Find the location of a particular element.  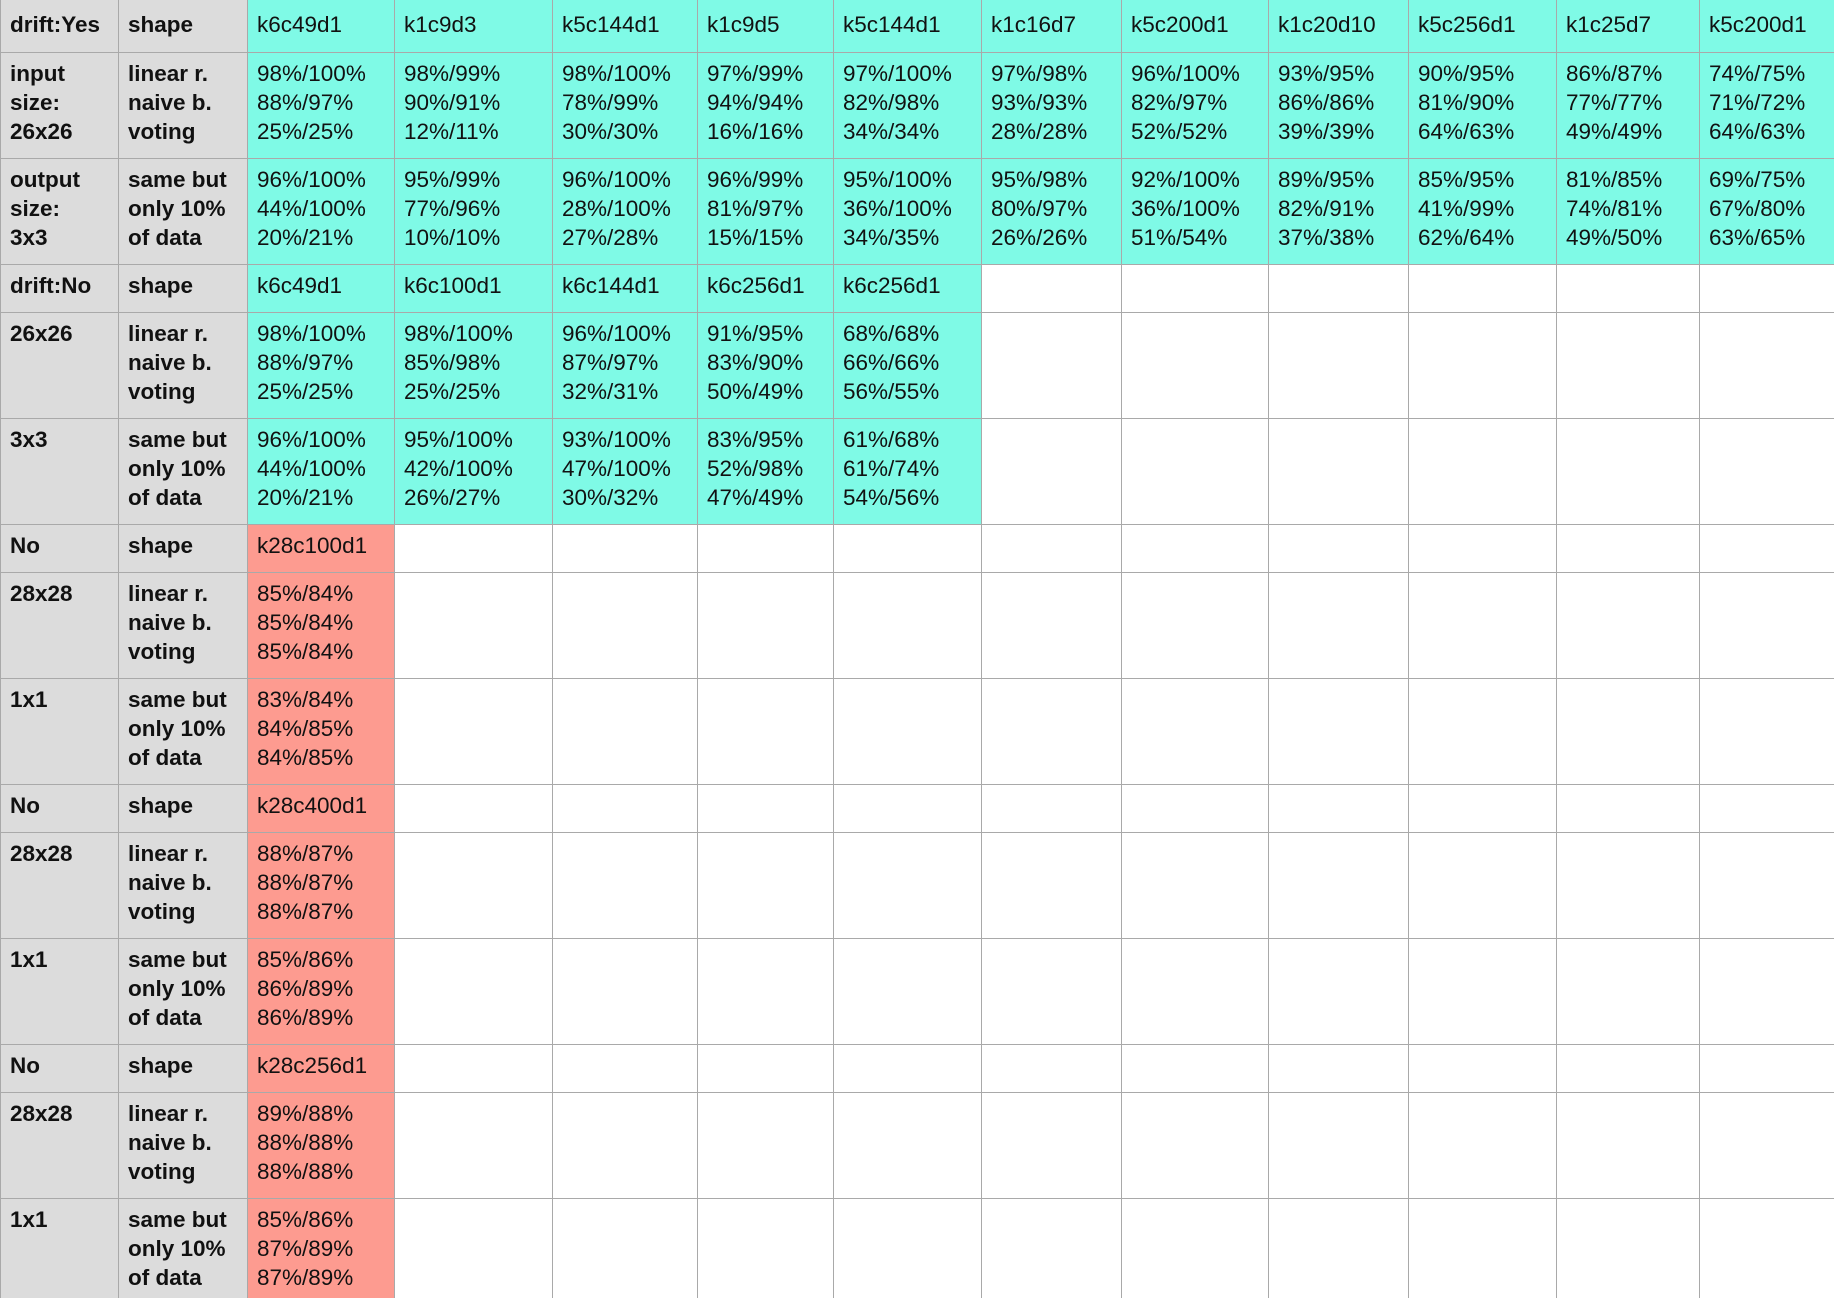

accuracy-cell: 98%/100% 85%/98% 25%/25% is located at coordinates (473, 365).